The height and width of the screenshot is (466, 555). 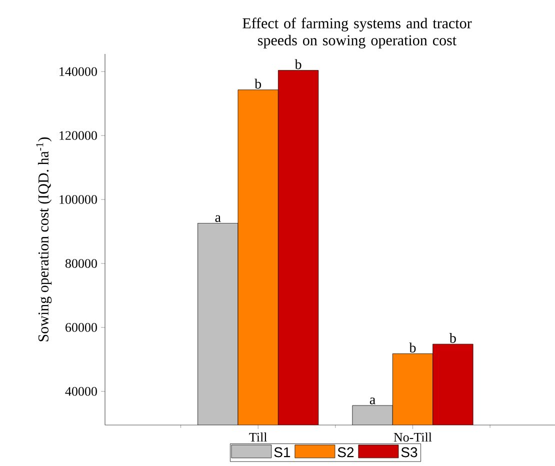 I want to click on y-tick-label: 100000, so click(x=78, y=199).